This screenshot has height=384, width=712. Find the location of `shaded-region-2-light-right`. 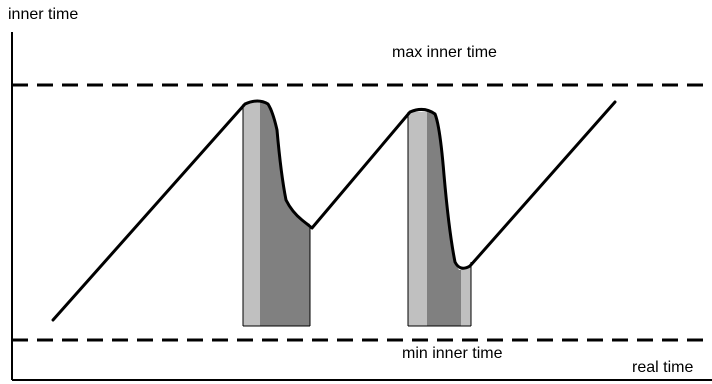

shaded-region-2-light-right is located at coordinates (466, 294).